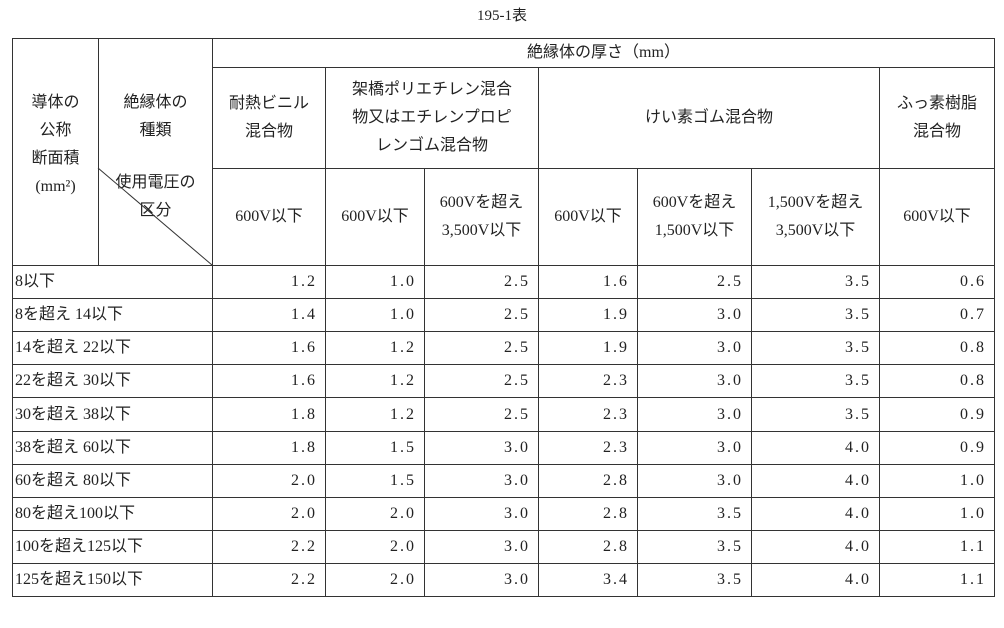  I want to click on row-label: 8以下, so click(112, 282).